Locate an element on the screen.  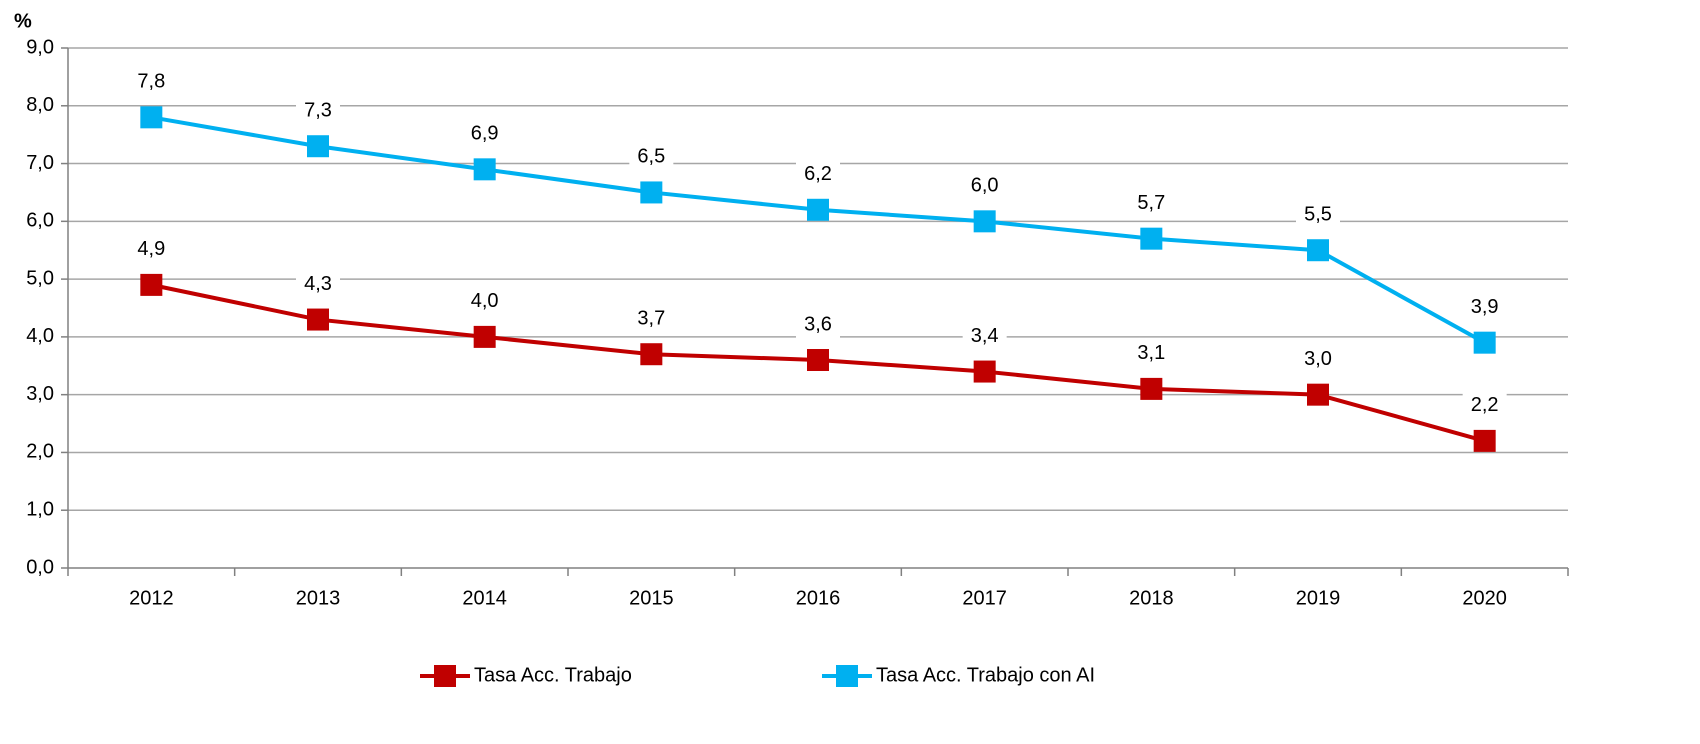
data-label: 4,3 is located at coordinates (318, 284).